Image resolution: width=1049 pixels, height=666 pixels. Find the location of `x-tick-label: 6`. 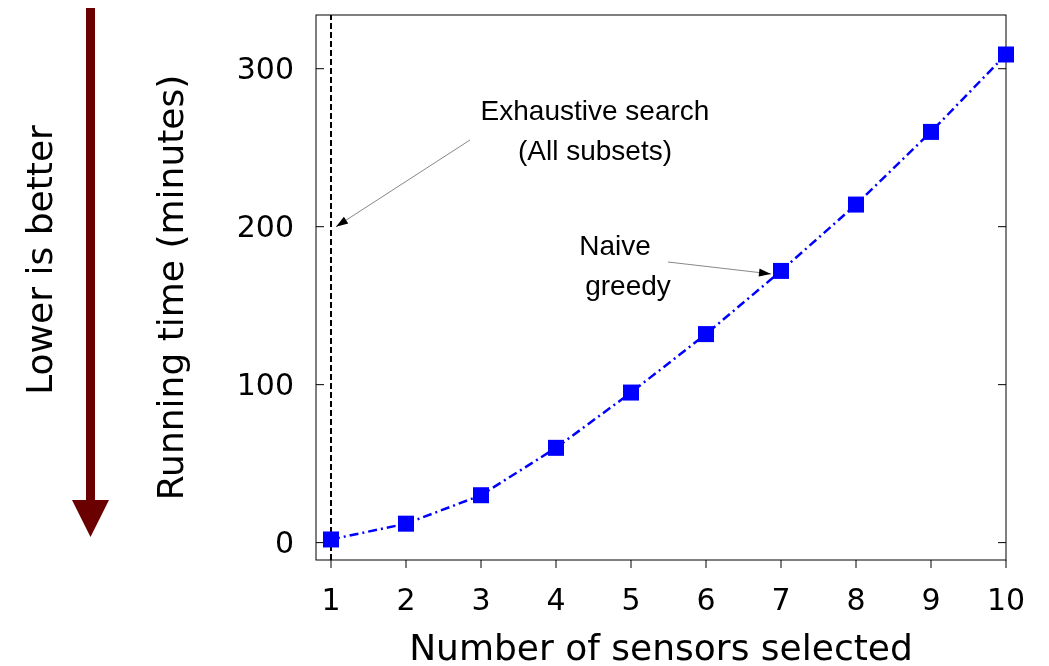

x-tick-label: 6 is located at coordinates (706, 599).